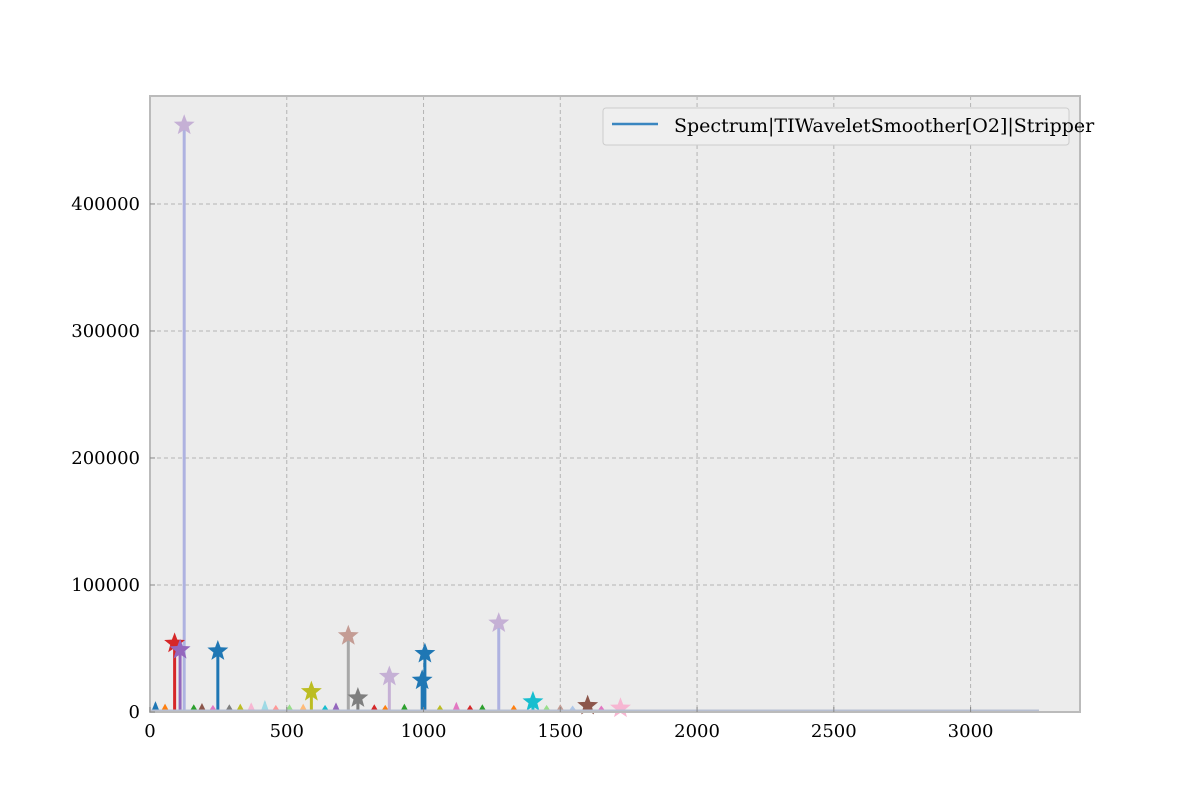 The height and width of the screenshot is (800, 1200). Describe the element at coordinates (134, 712) in the screenshot. I see `y-tick-label: 0` at that location.